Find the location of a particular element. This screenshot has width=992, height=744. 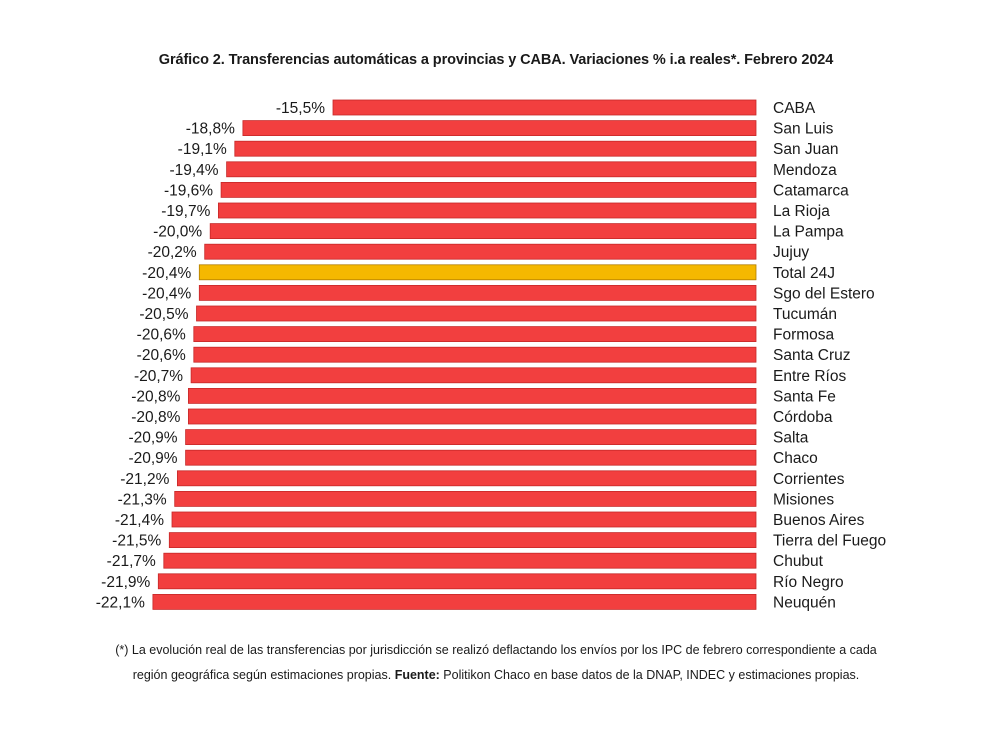

value-label: -20,0% is located at coordinates (177, 232).